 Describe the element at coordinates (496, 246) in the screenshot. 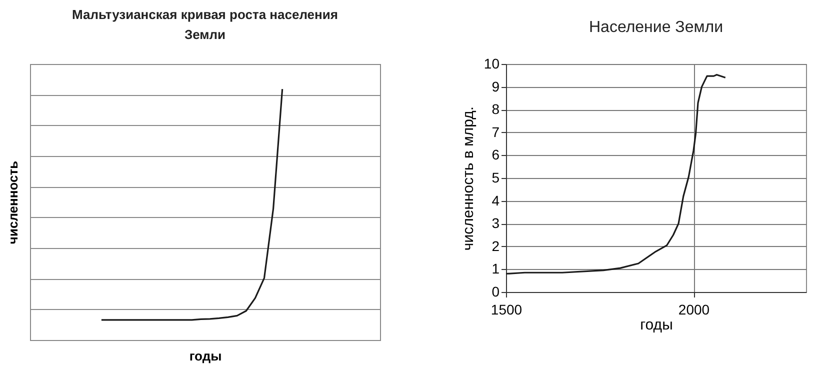

I see `y-tick-label: 2` at that location.